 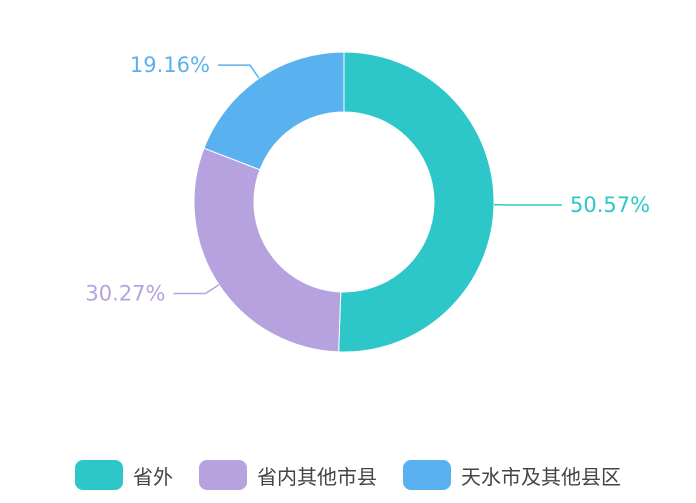 I want to click on percent-label-3: 19.16%, so click(x=170, y=65).